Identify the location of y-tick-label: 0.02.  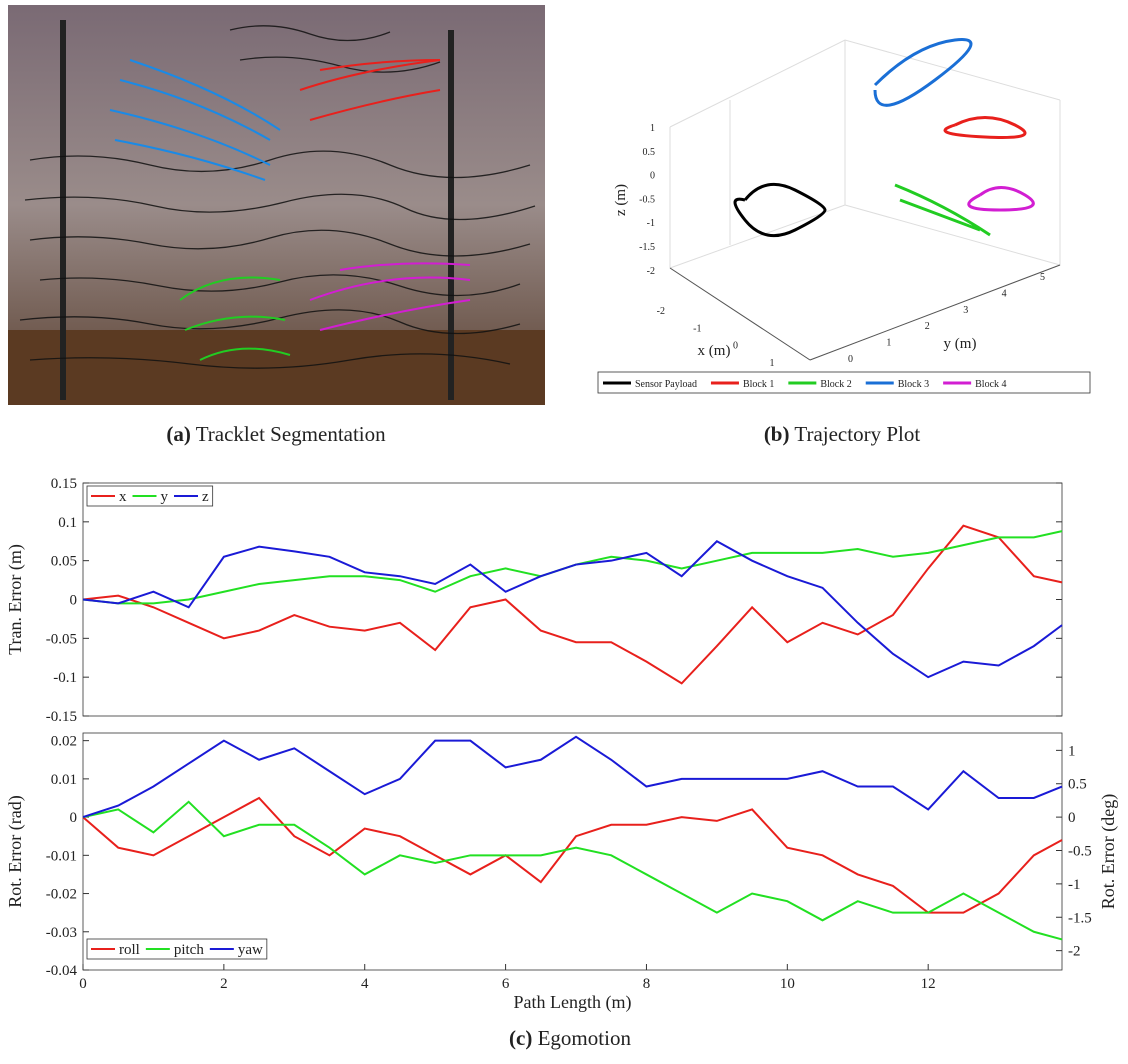
(64, 742).